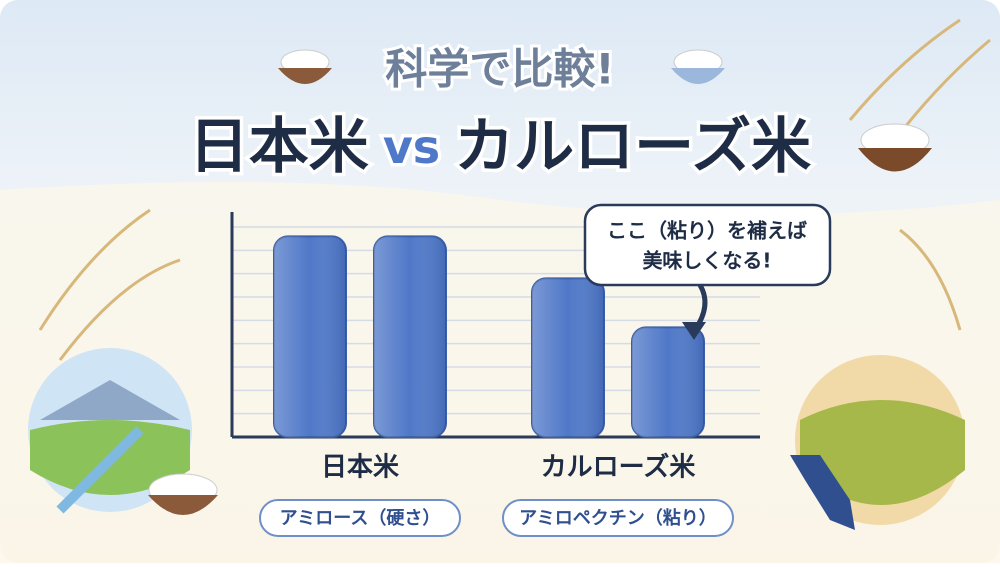 This screenshot has width=1000, height=567. Describe the element at coordinates (706, 261) in the screenshot. I see `annotation-line: 美味しくなる!` at that location.